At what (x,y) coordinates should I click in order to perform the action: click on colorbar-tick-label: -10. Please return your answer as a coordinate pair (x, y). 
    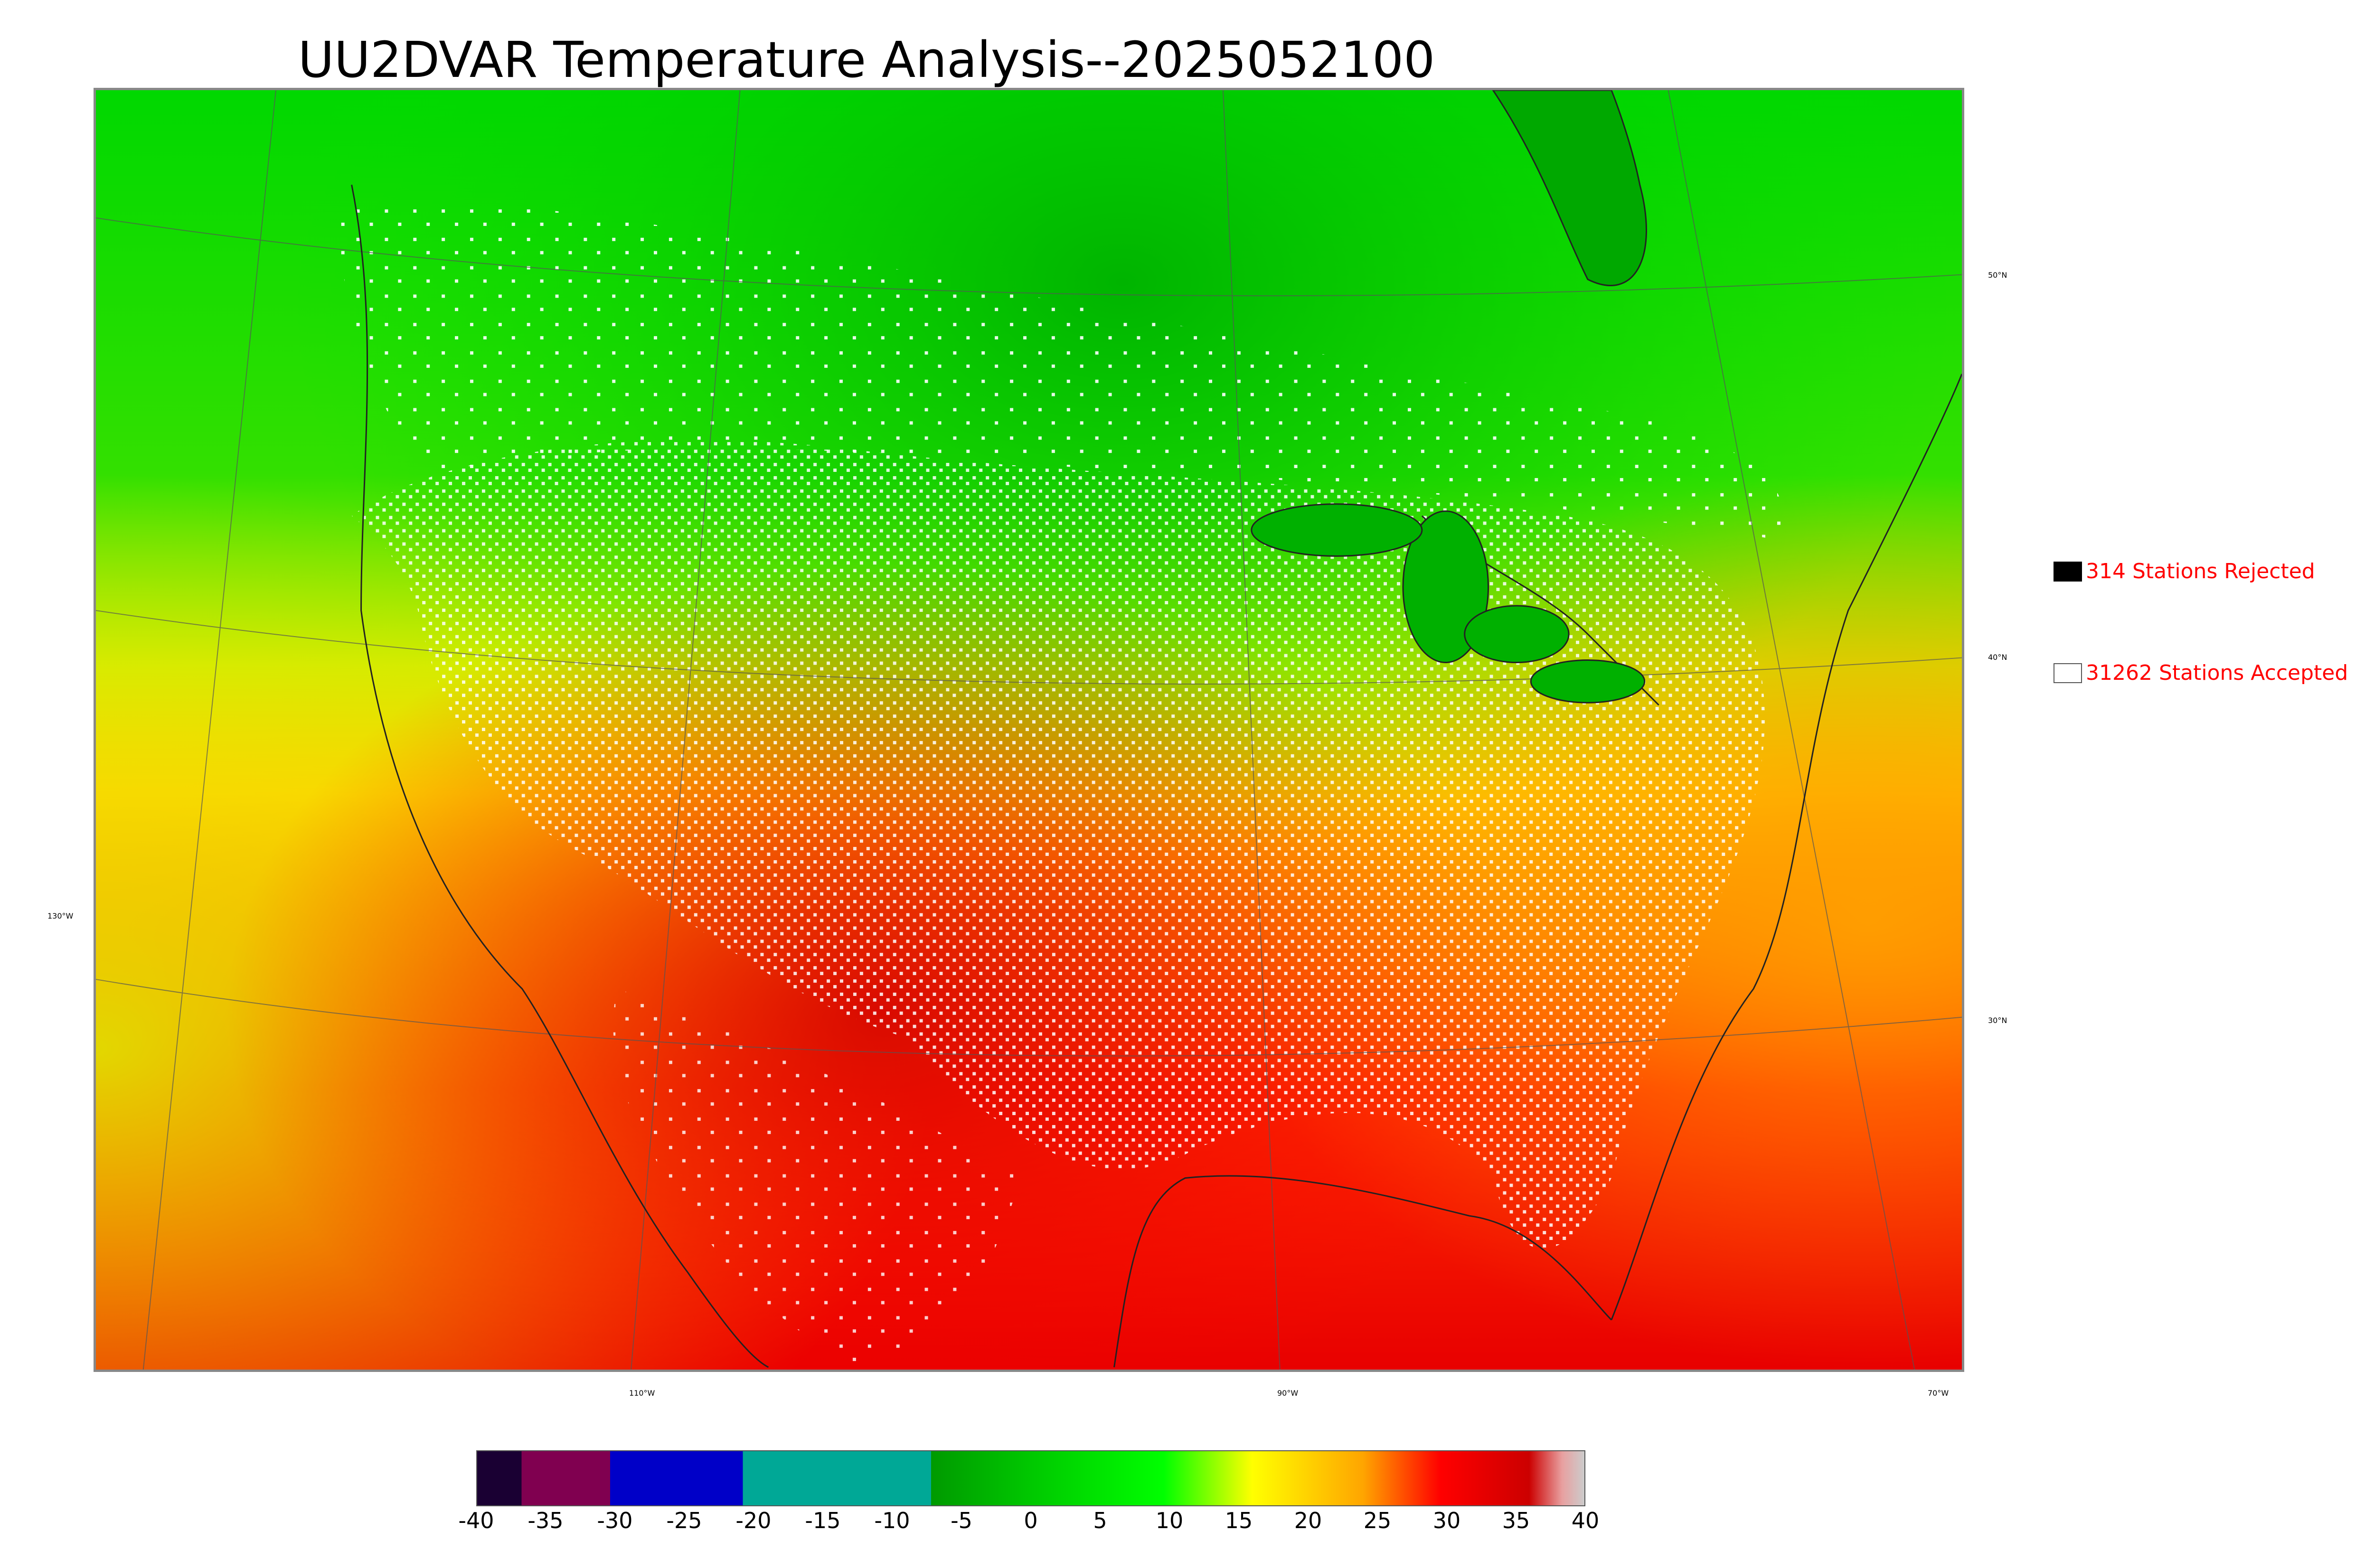
    Looking at the image, I should click on (892, 1521).